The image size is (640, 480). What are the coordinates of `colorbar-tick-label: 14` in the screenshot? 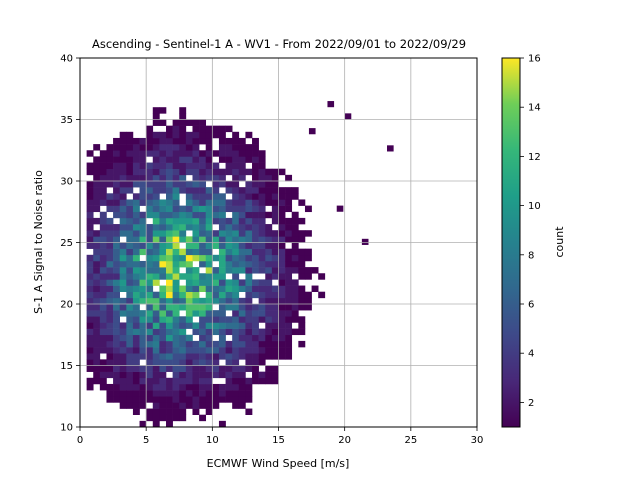 It's located at (534, 108).